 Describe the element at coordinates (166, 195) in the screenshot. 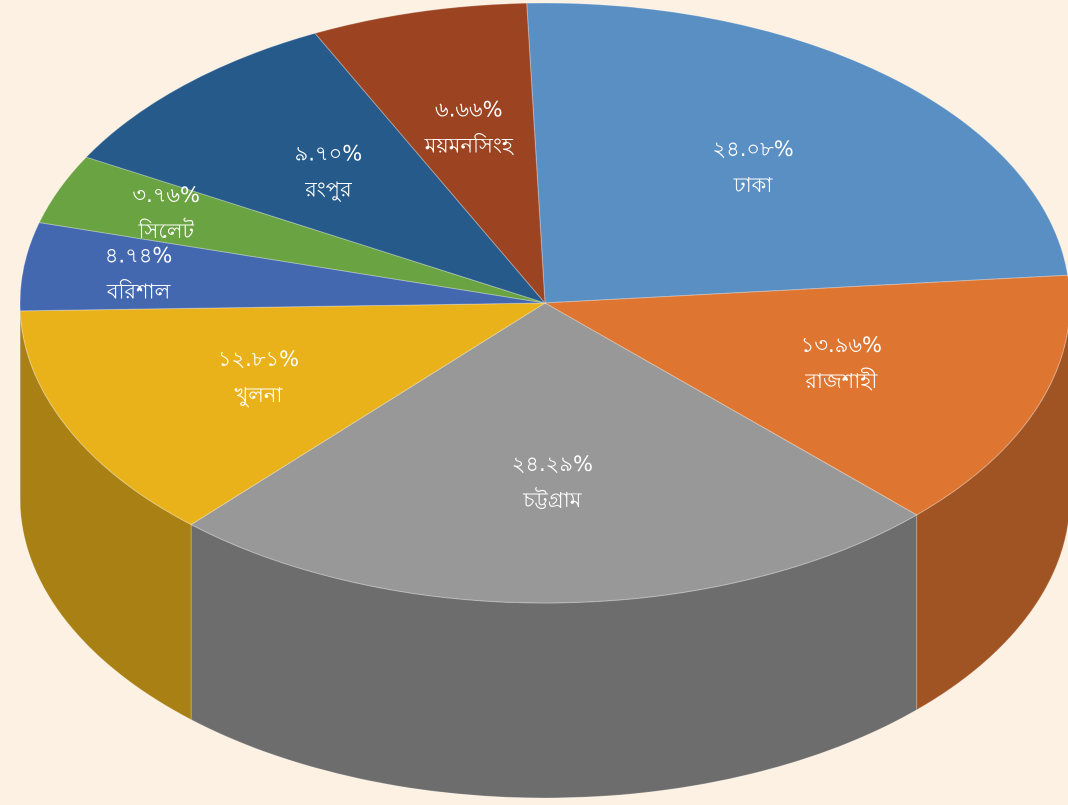

I see `data-label: ৩.৭৬%` at that location.